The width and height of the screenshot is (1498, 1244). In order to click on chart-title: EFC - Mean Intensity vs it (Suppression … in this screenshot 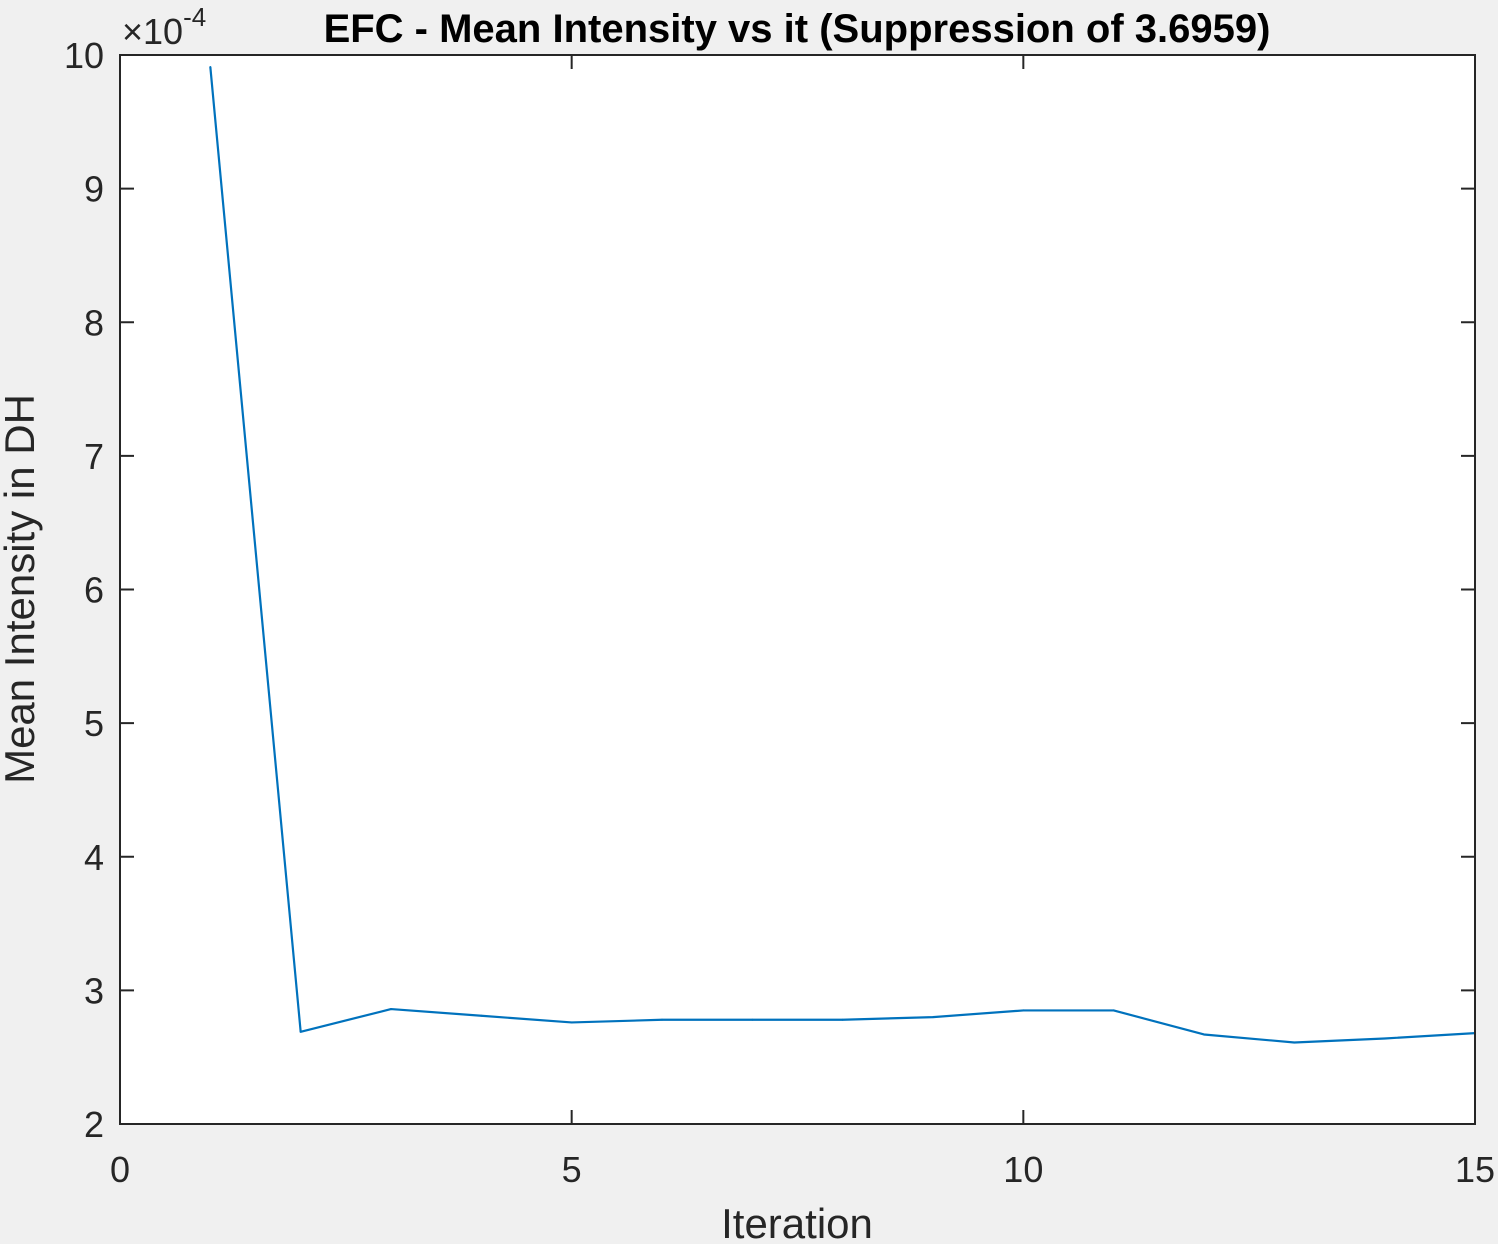, I will do `click(797, 29)`.